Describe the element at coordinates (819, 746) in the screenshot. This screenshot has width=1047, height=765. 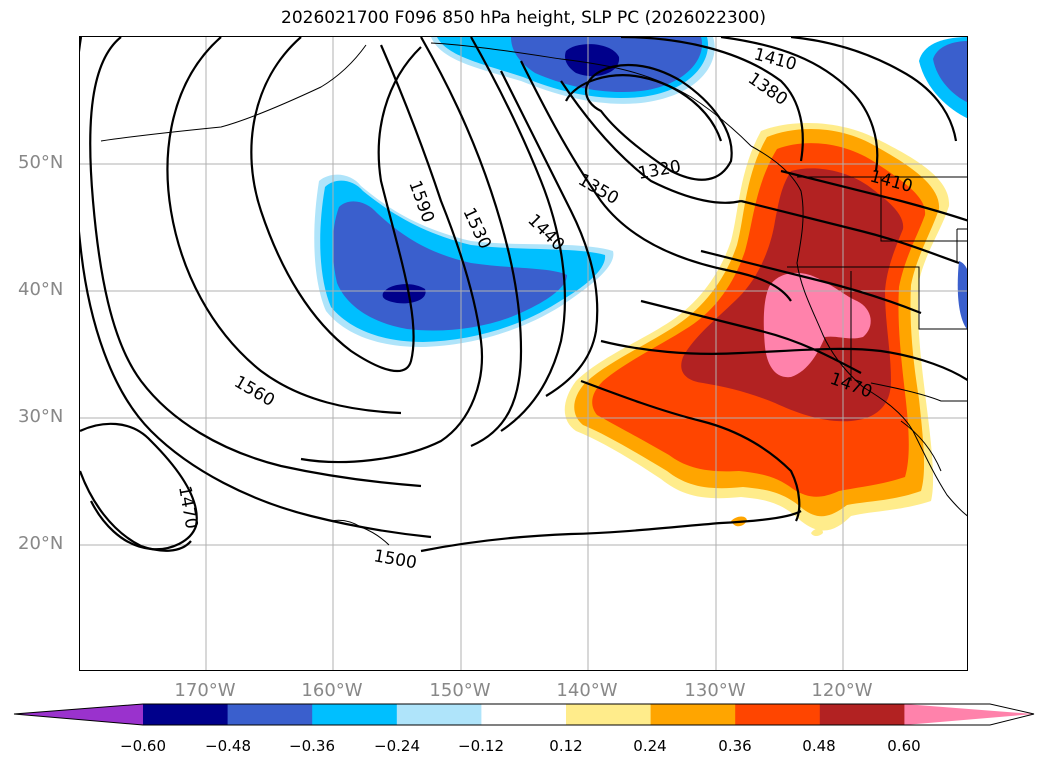
I see `colorbar-tick-label: 0.48` at that location.